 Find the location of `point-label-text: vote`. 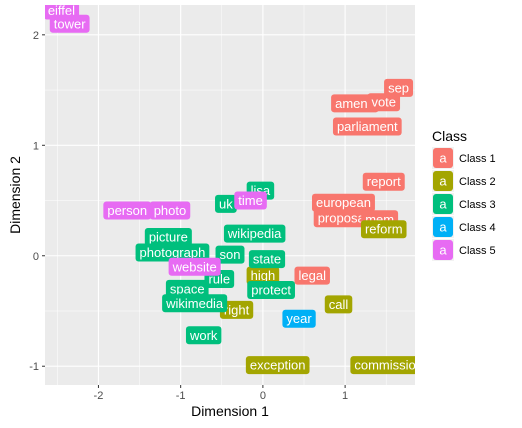

point-label-text: vote is located at coordinates (383, 102).